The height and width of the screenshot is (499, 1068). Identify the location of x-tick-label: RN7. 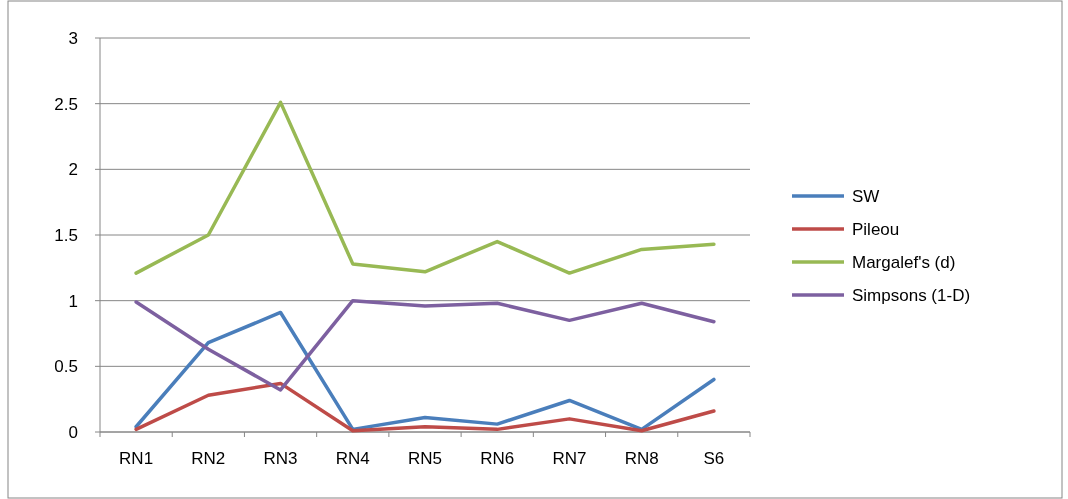
(569, 458).